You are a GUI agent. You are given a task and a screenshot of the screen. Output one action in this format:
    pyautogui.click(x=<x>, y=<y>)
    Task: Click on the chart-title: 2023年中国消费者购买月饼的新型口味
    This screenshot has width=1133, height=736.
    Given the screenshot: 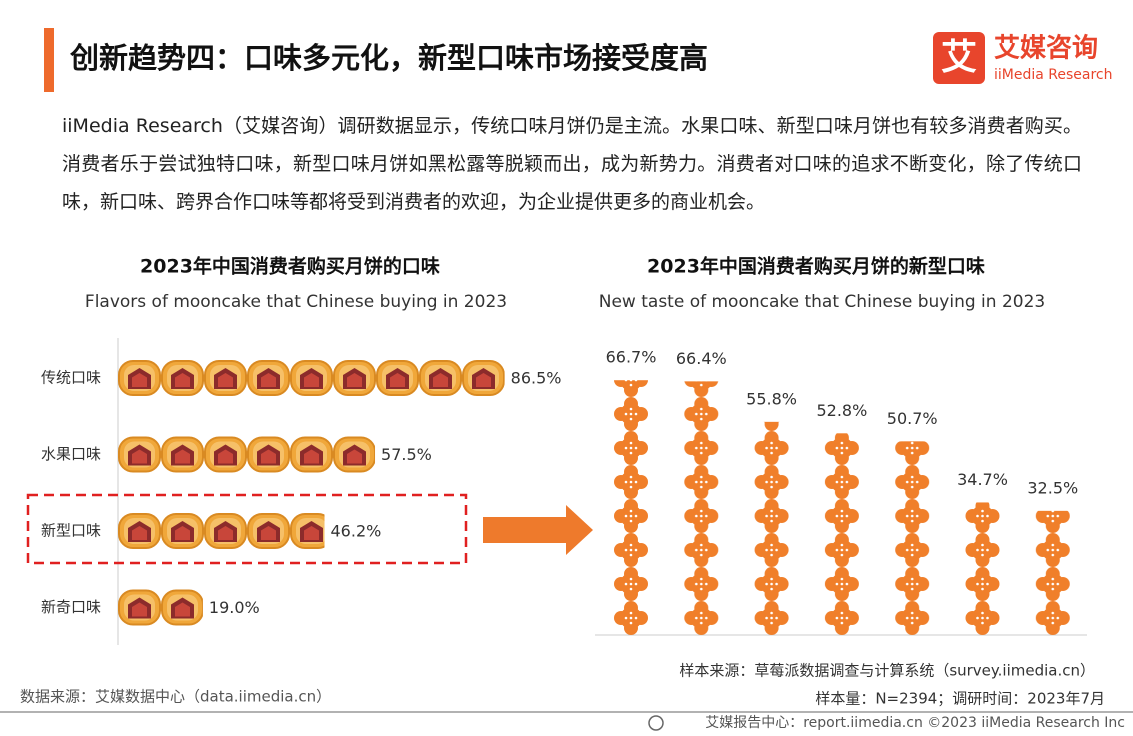 What is the action you would take?
    pyautogui.click(x=816, y=266)
    